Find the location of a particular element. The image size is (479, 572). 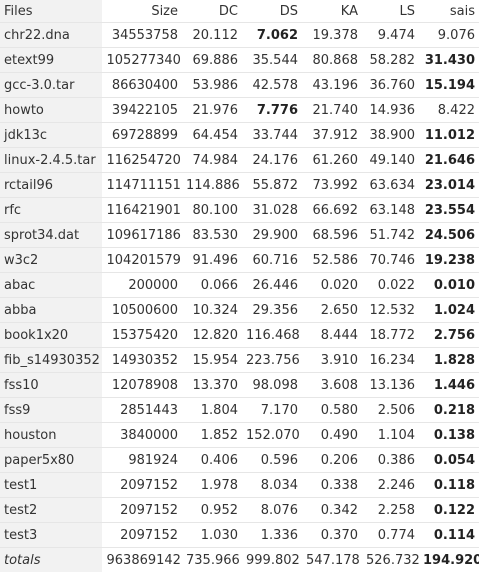

cell-dc: 0.952 is located at coordinates (212, 510).